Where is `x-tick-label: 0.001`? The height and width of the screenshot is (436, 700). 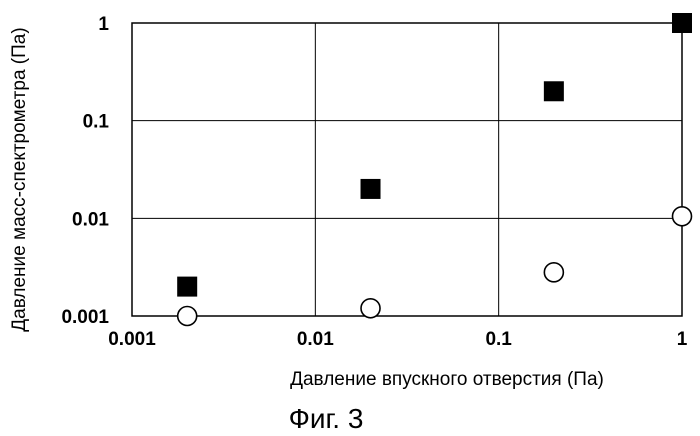 x-tick-label: 0.001 is located at coordinates (132, 339).